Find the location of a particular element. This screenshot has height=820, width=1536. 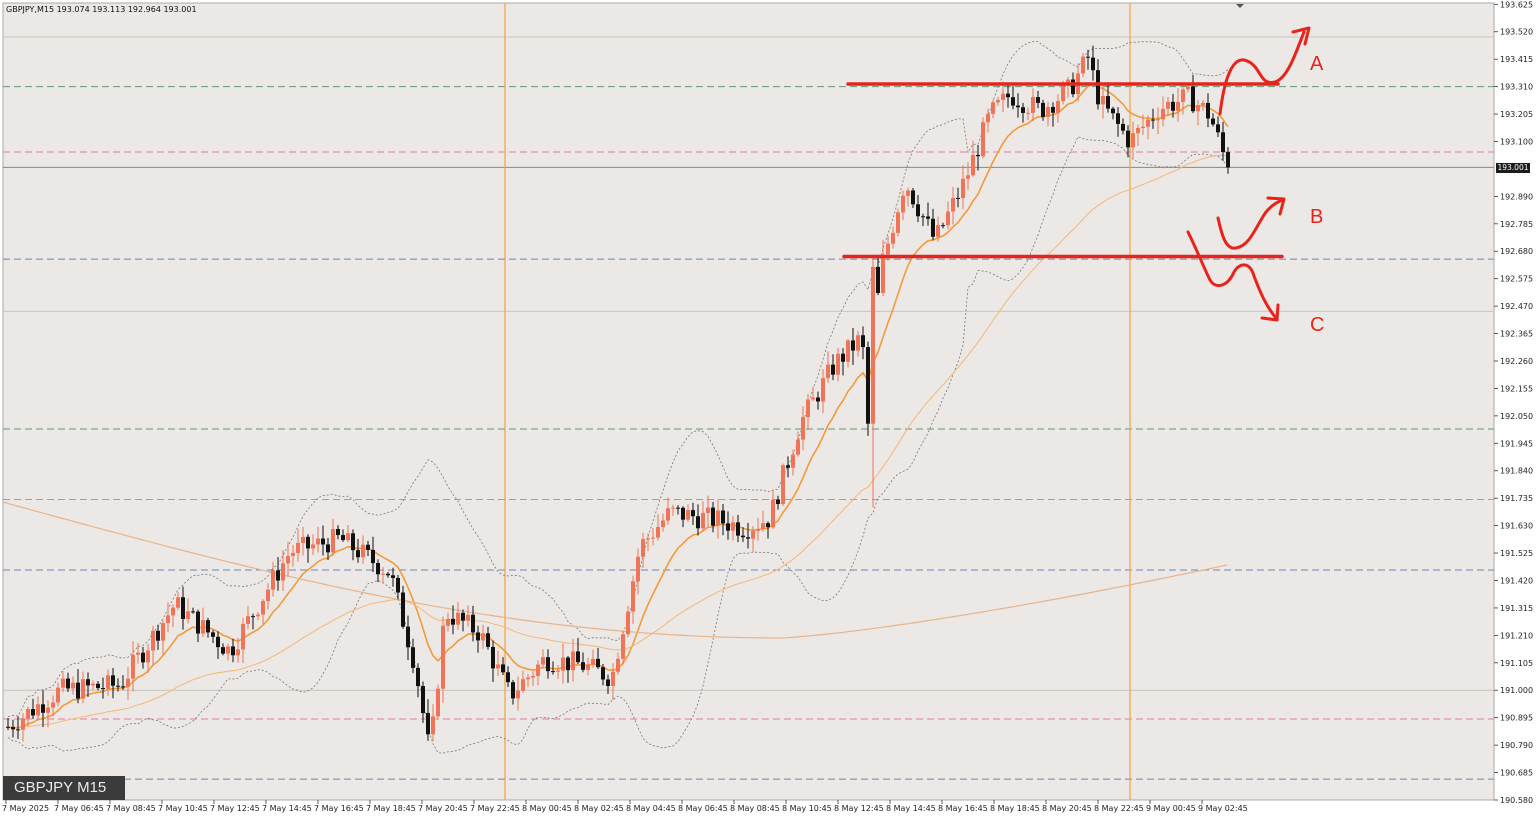

y-tick-label: 193.625 is located at coordinates (1516, 4).